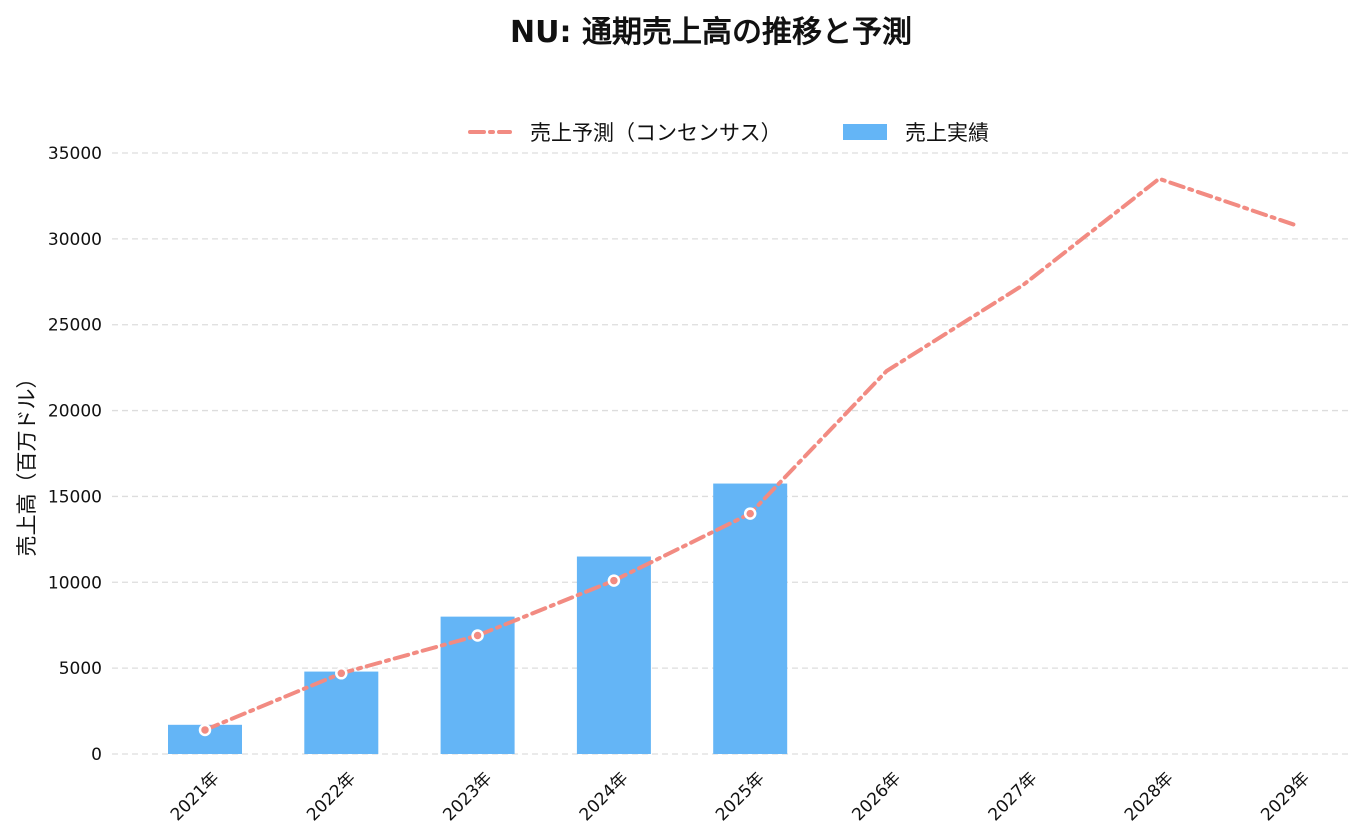 The width and height of the screenshot is (1367, 838). Describe the element at coordinates (1013, 796) in the screenshot. I see `x-tick-label: 2027年` at that location.